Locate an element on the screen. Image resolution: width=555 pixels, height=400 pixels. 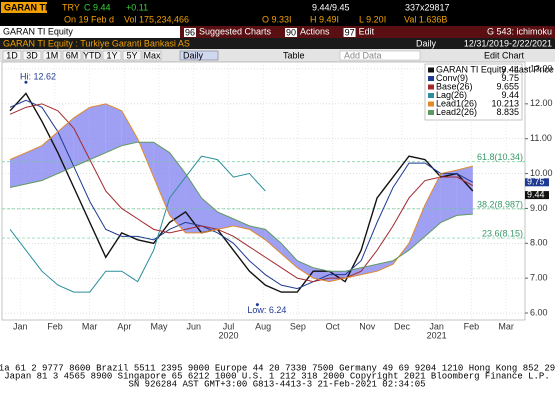
range-label: 1Y is located at coordinates (111, 55).